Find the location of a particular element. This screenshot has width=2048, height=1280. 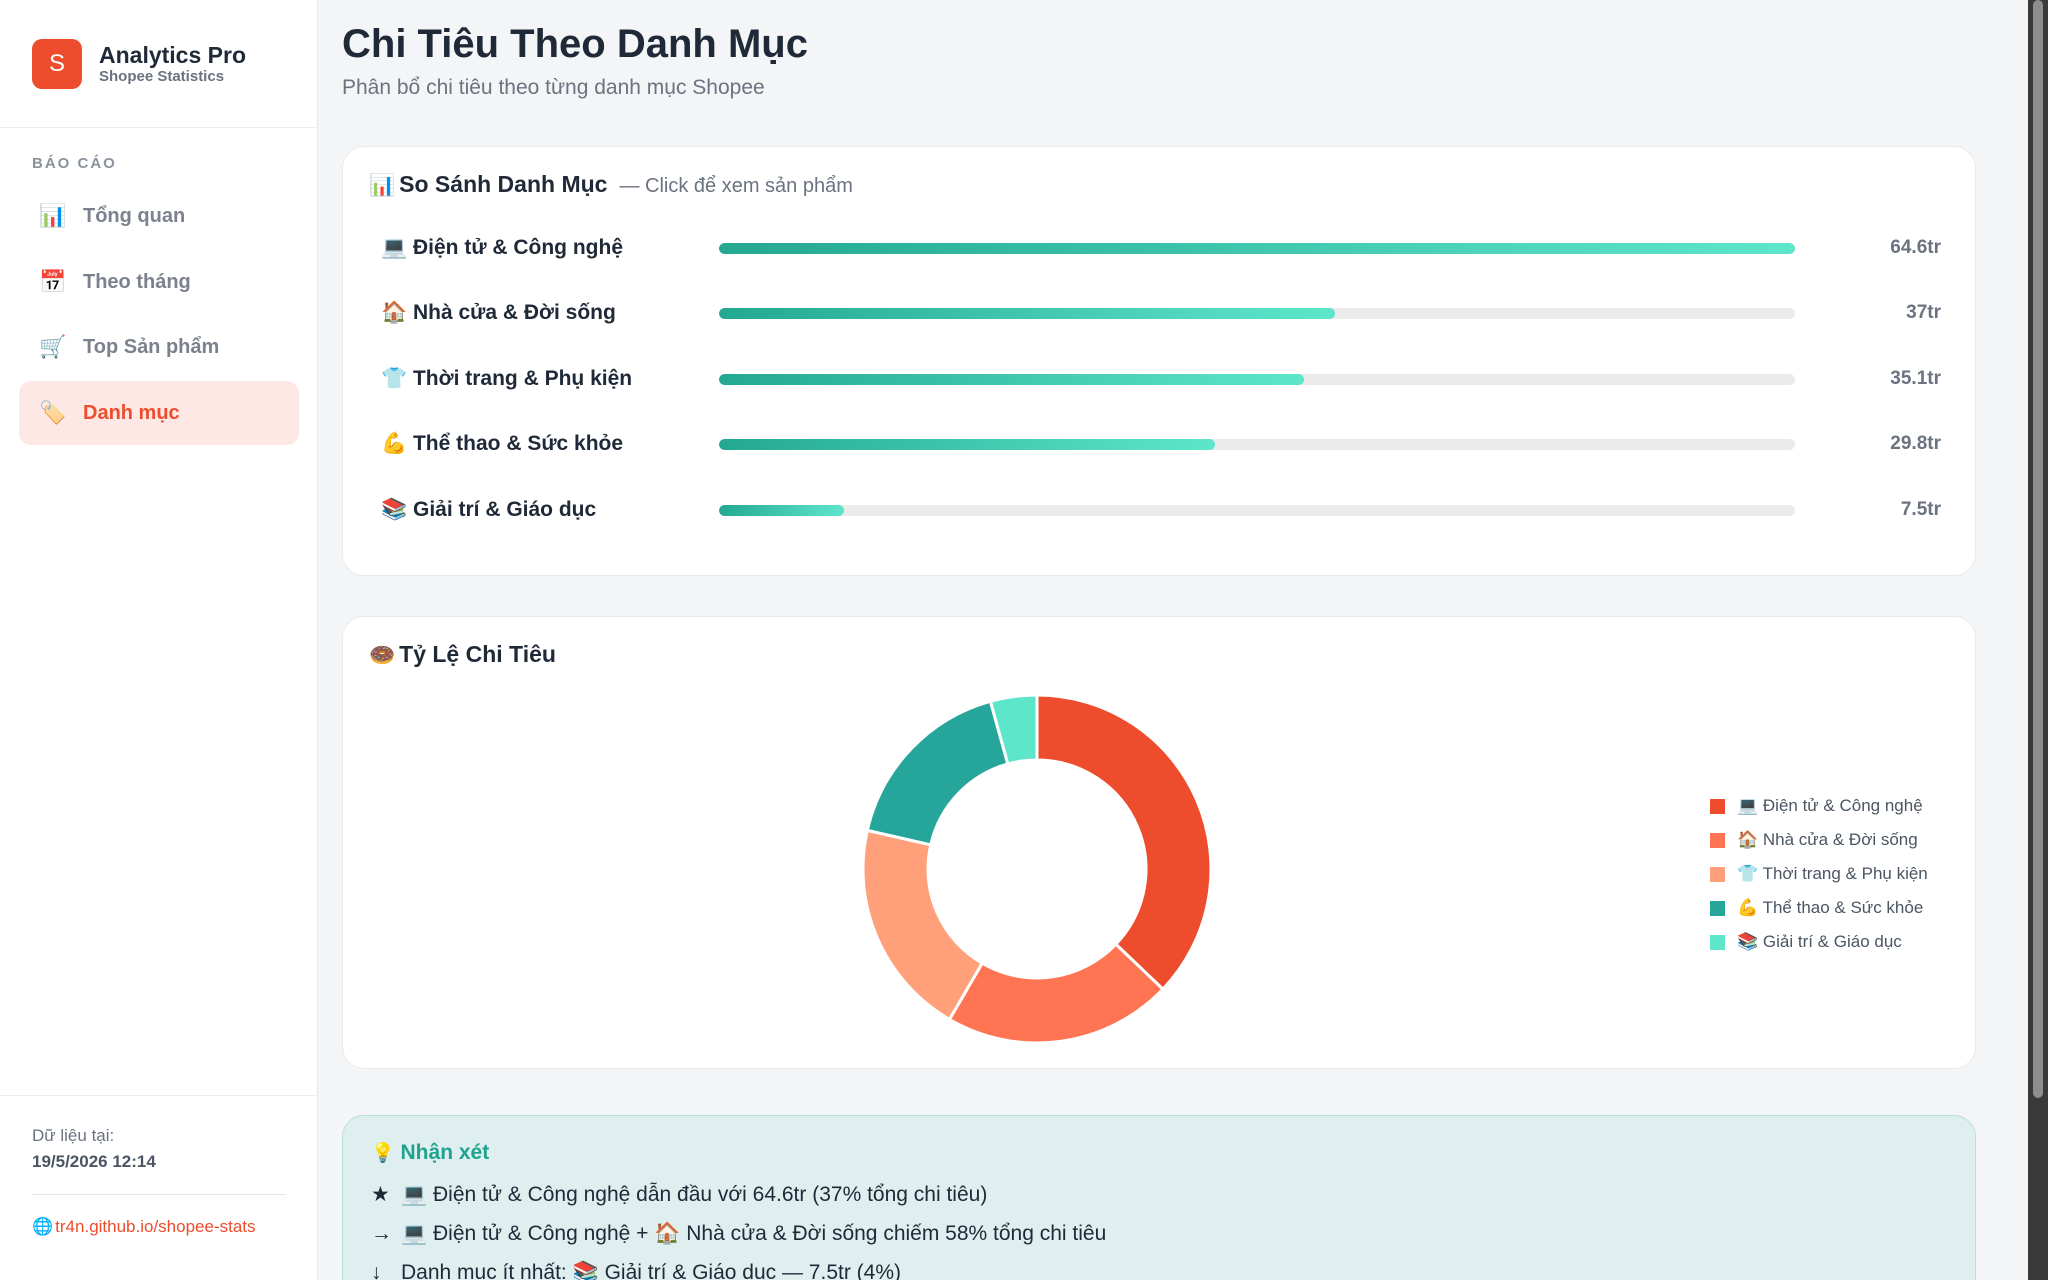

tag-icon: 🏷️ is located at coordinates (53, 412).